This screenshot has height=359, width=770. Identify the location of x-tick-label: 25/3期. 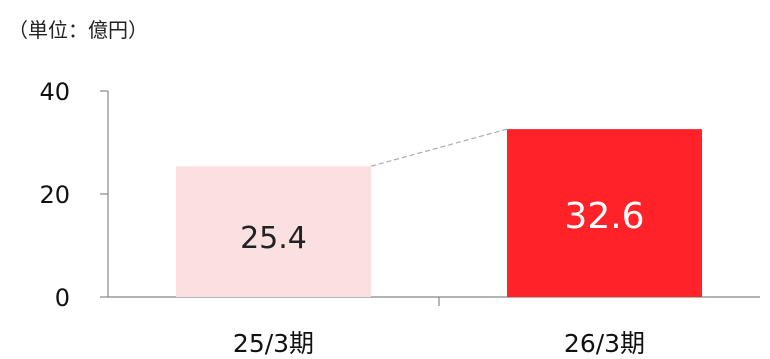
(273, 343).